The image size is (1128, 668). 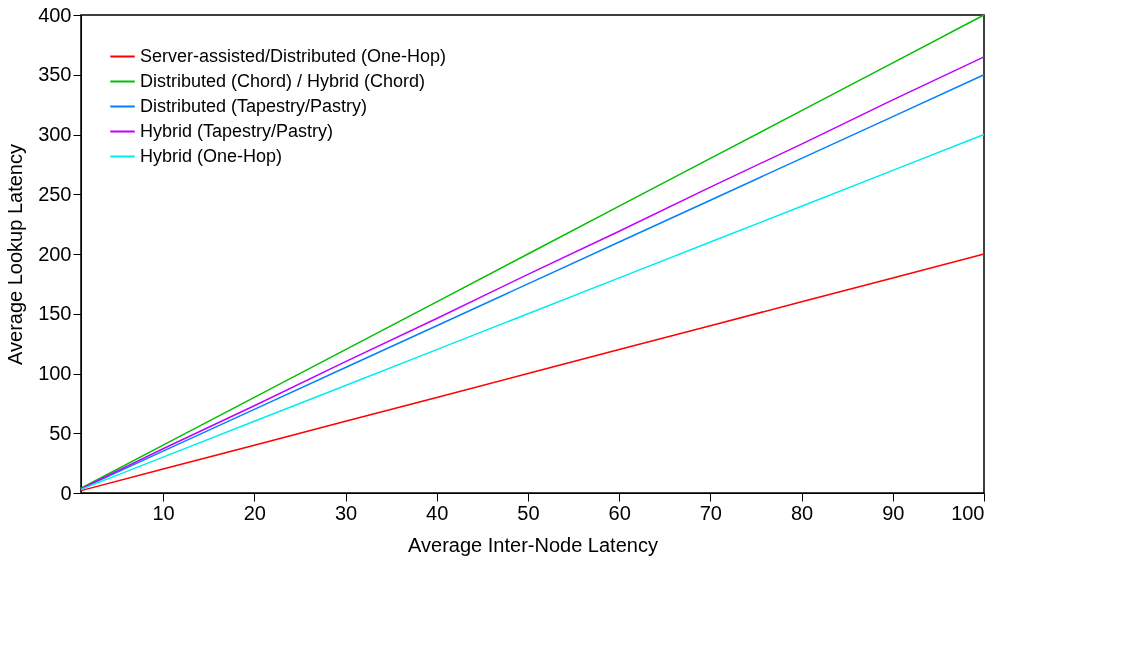 I want to click on x-tick-label: 80, so click(x=802, y=512).